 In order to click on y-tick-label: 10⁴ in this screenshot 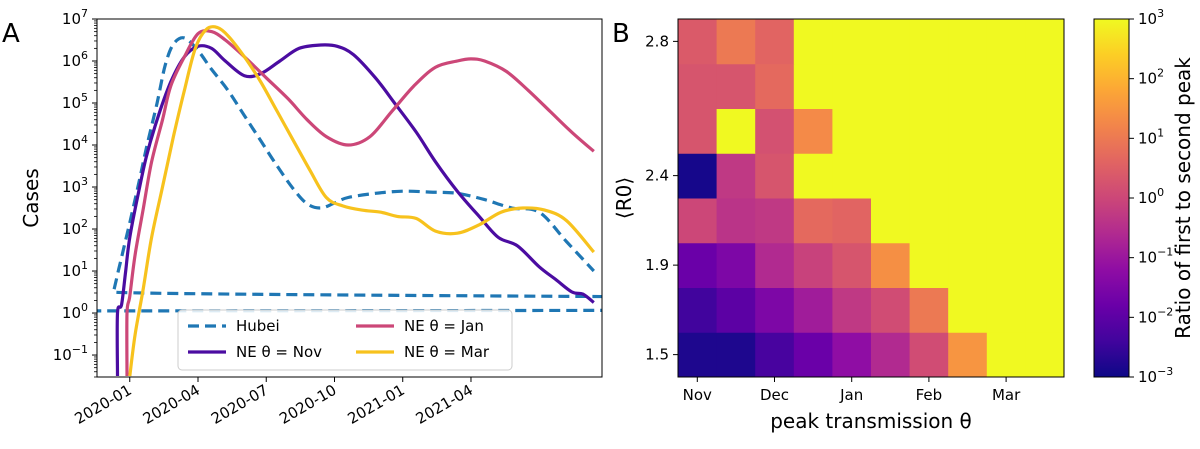, I will do `click(75, 143)`.